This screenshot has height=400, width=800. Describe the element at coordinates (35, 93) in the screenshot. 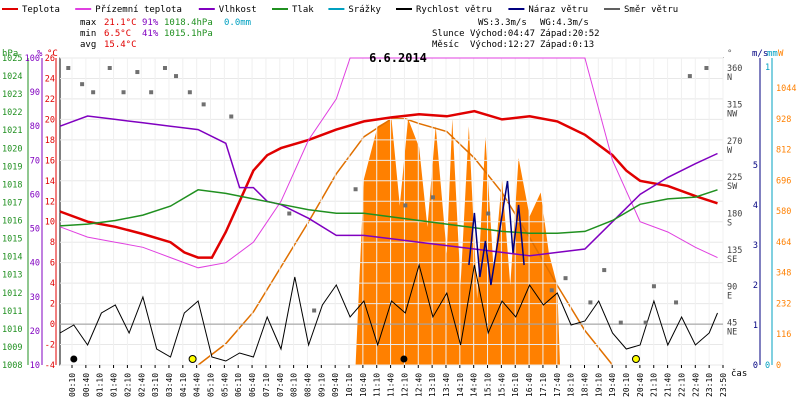

I see `tick-label-pct: 90` at that location.